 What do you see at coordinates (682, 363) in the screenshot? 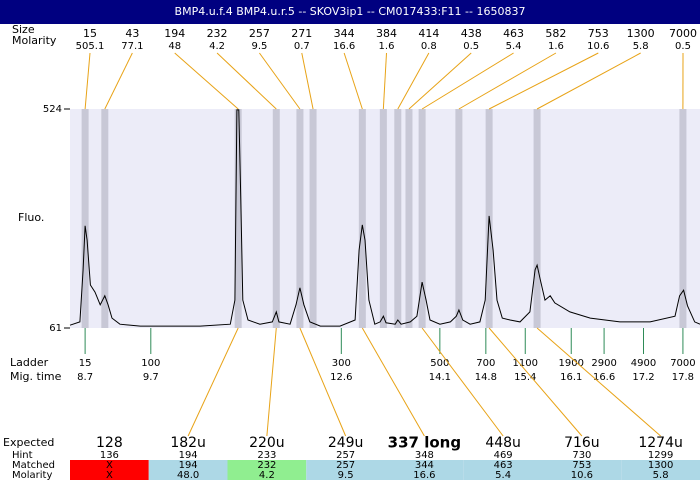
I see `ladder-size: 7000` at bounding box center [682, 363].